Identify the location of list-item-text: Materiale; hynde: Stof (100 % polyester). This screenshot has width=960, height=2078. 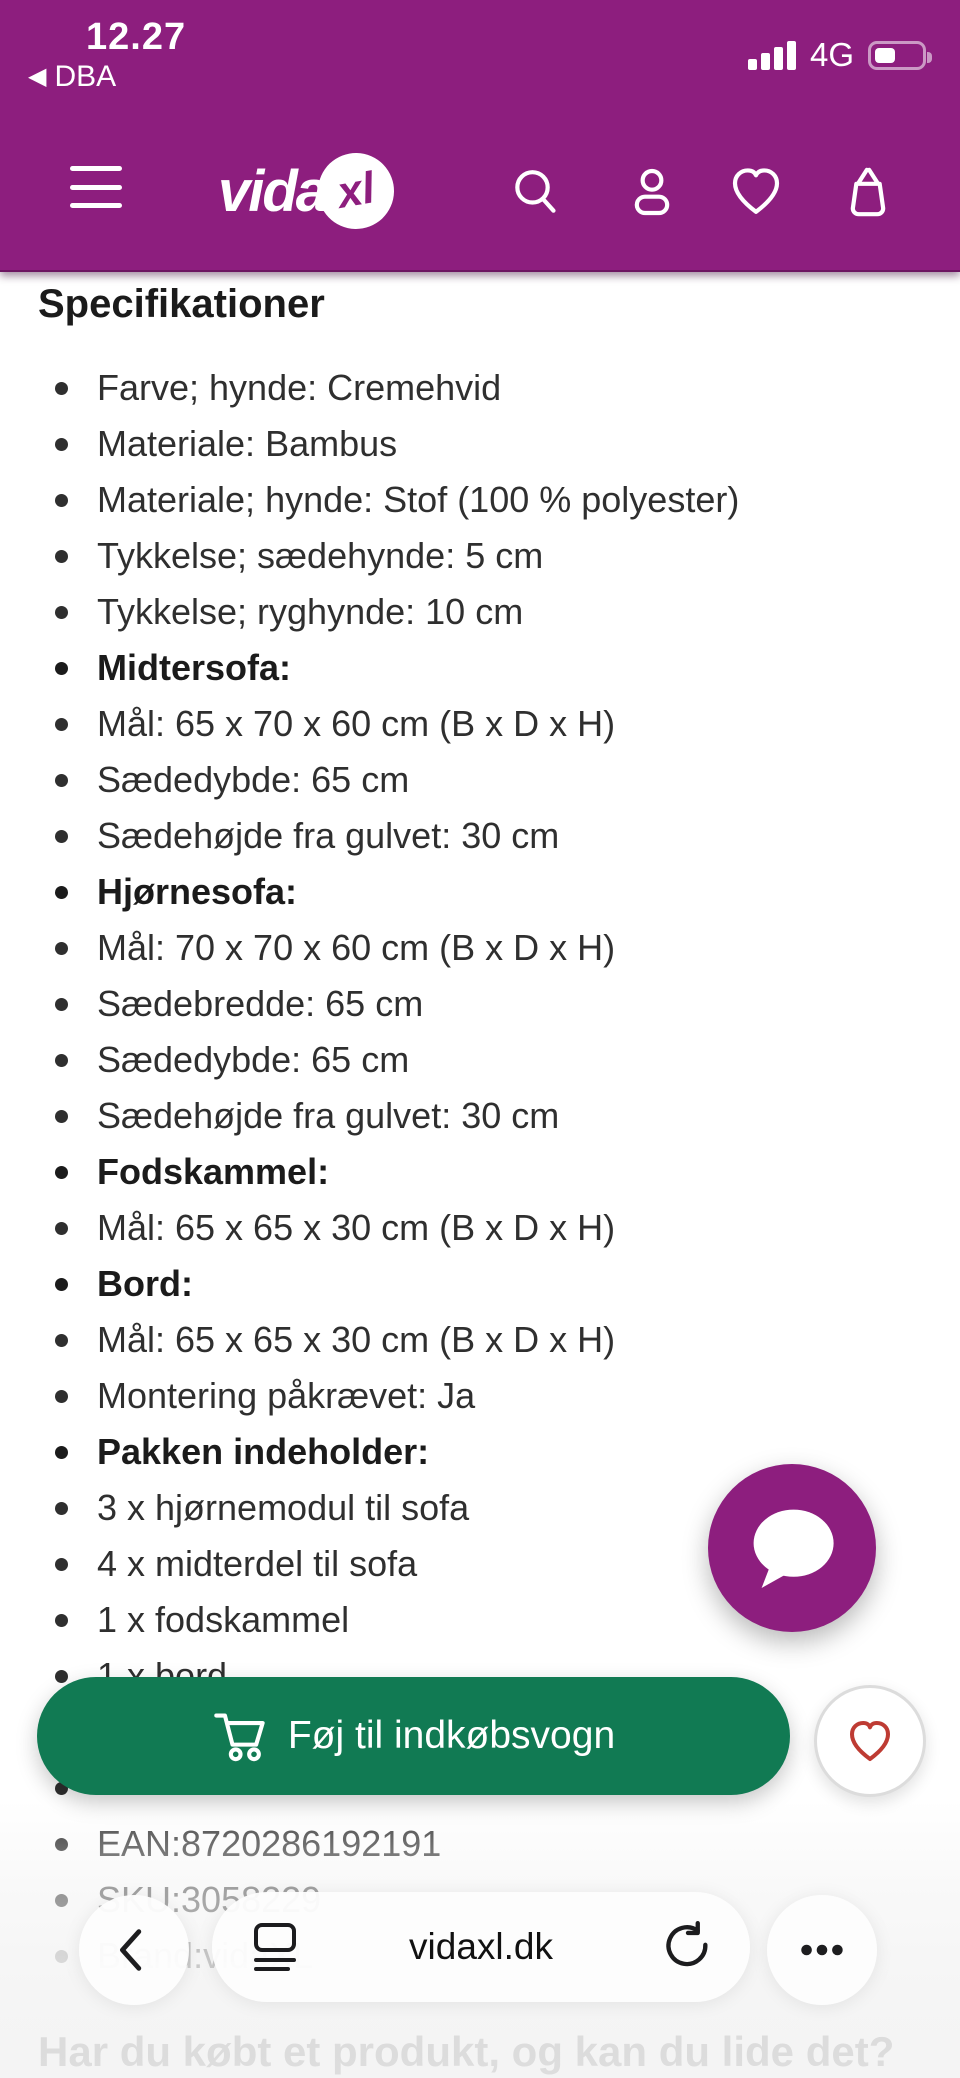
(418, 499).